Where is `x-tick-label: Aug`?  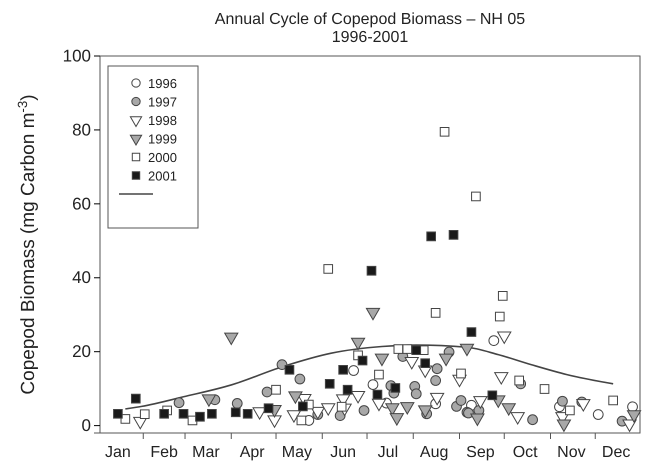
x-tick-label: Aug is located at coordinates (434, 452).